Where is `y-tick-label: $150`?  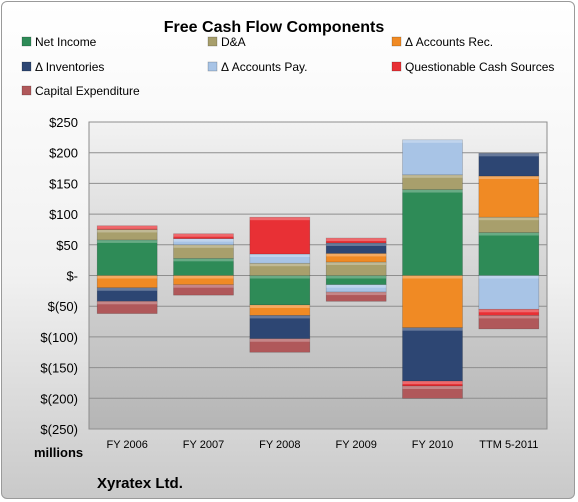 y-tick-label: $150 is located at coordinates (63, 183).